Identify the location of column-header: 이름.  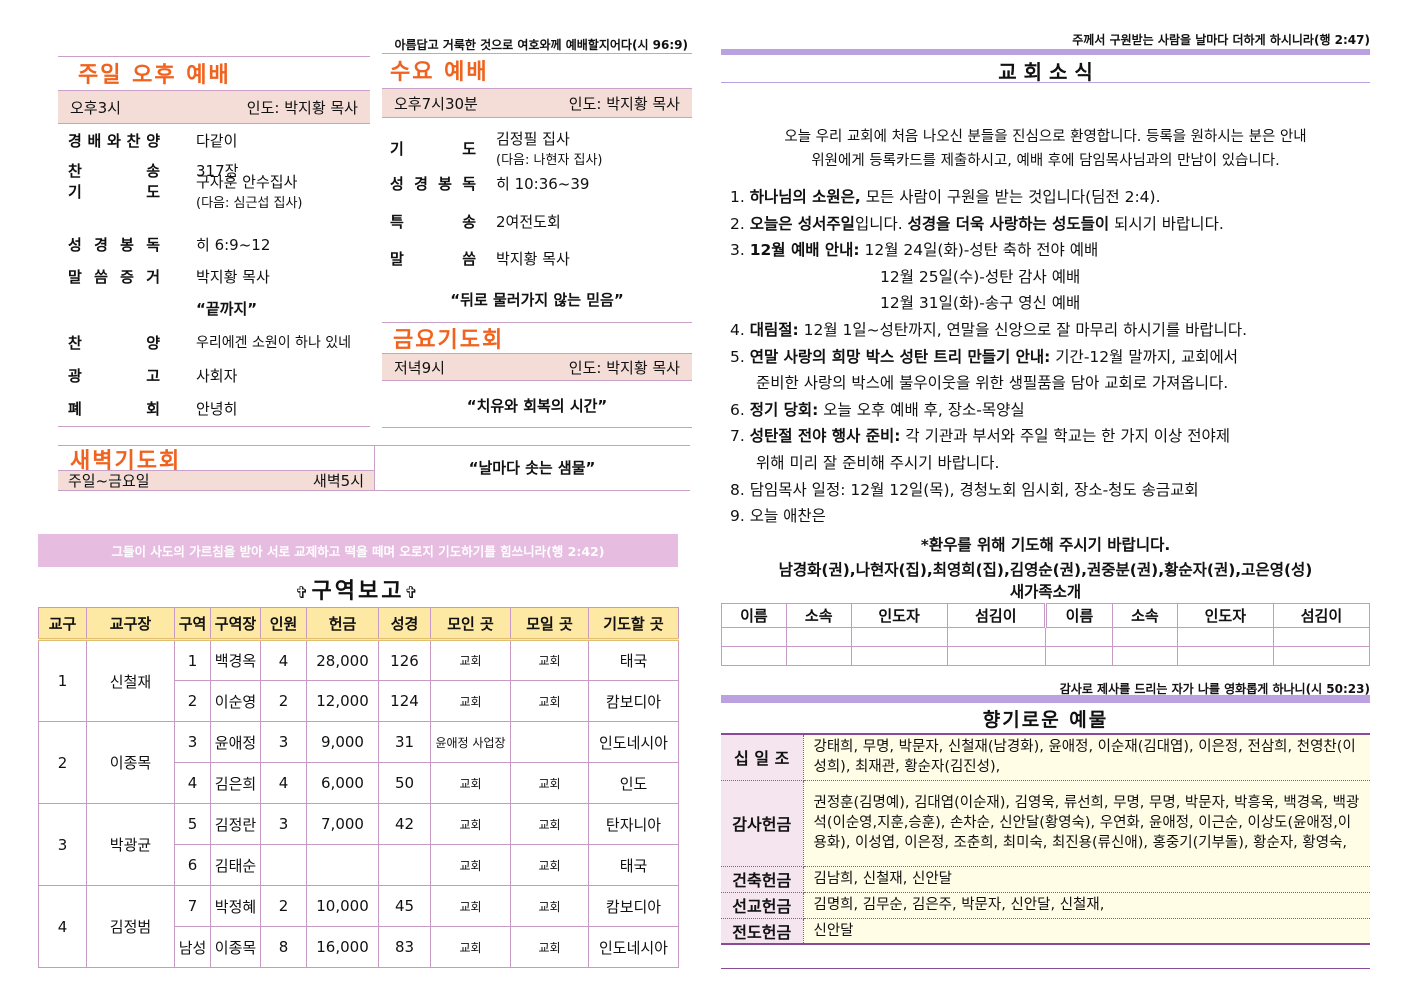
(1078, 615).